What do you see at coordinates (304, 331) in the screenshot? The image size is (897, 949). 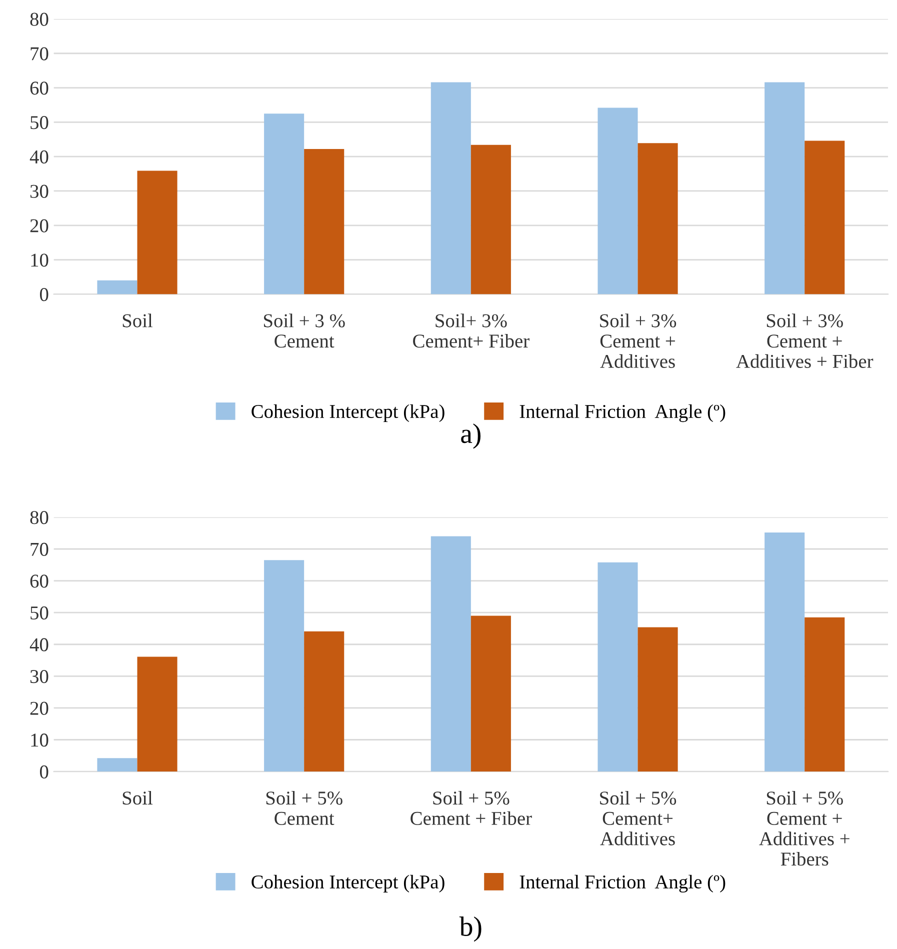 I see `x-tick-label: Soil + 3 % Cement` at bounding box center [304, 331].